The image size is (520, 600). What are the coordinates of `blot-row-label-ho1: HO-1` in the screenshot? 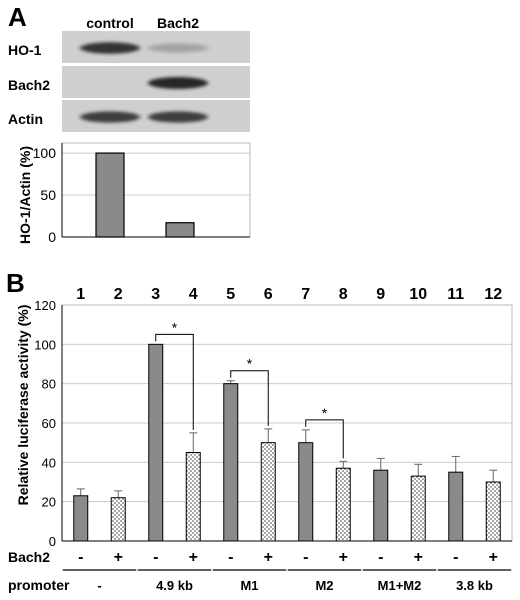 It's located at (25, 50).